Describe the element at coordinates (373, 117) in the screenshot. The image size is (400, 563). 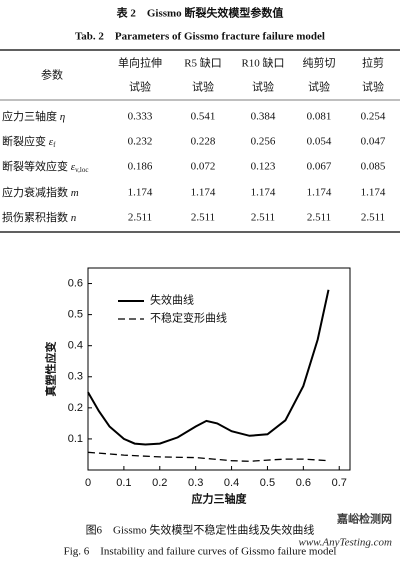
I see `table-cell: 0.254` at that location.